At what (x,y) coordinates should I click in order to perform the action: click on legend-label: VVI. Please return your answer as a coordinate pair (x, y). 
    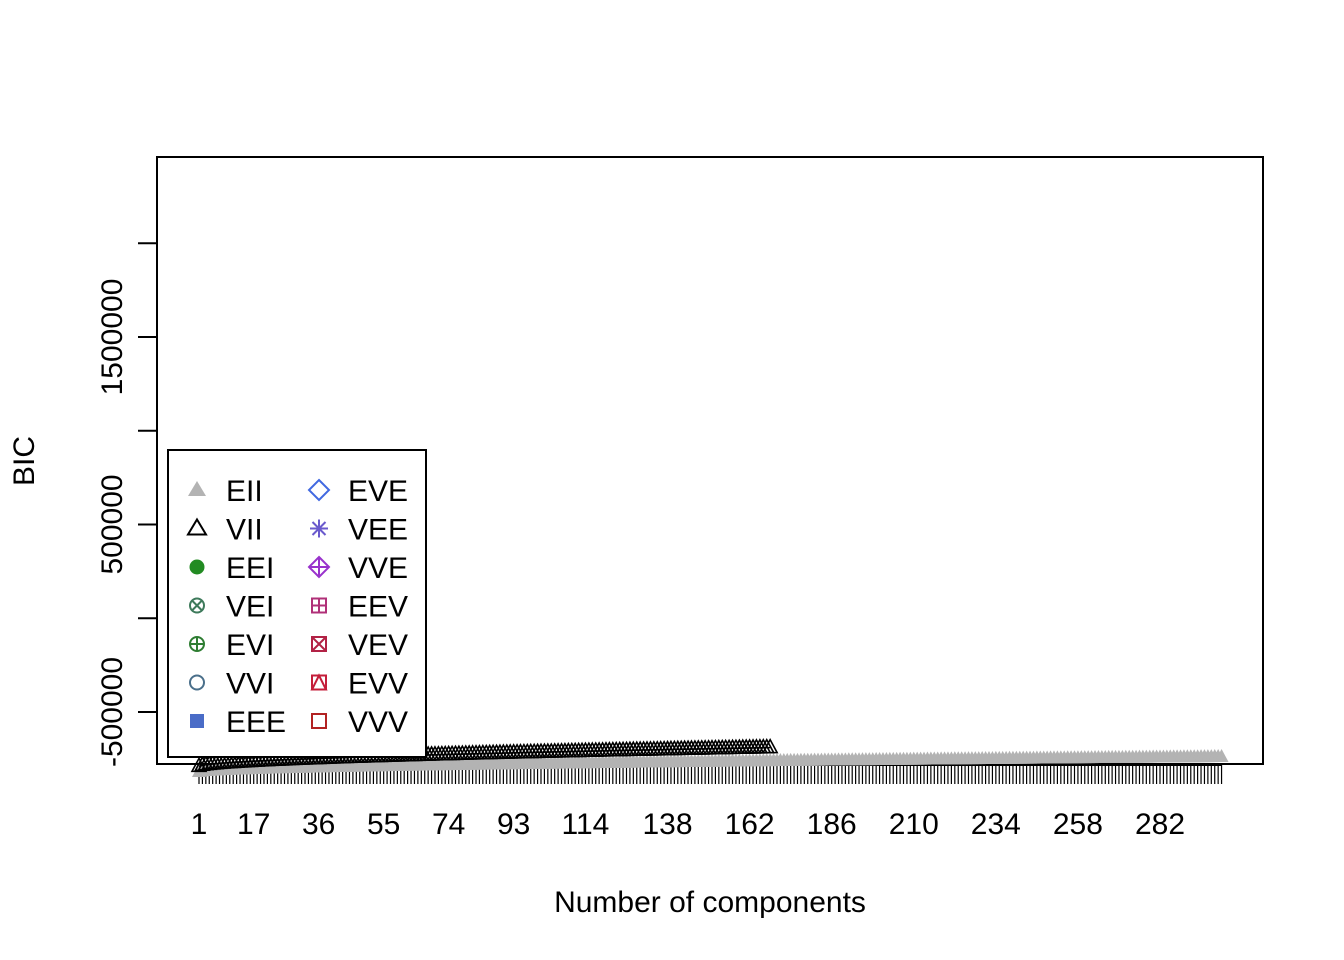
    Looking at the image, I should click on (250, 684).